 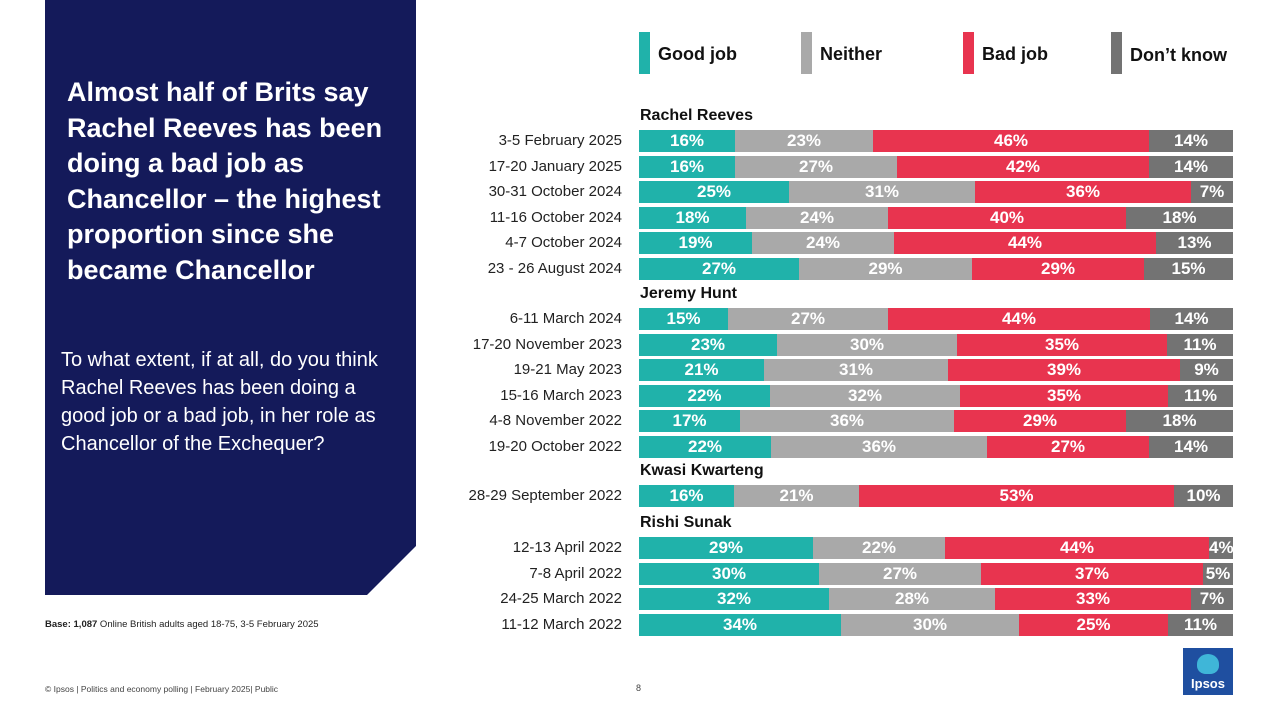 I want to click on row-label: 23 - 26 August 2024, so click(x=554, y=268).